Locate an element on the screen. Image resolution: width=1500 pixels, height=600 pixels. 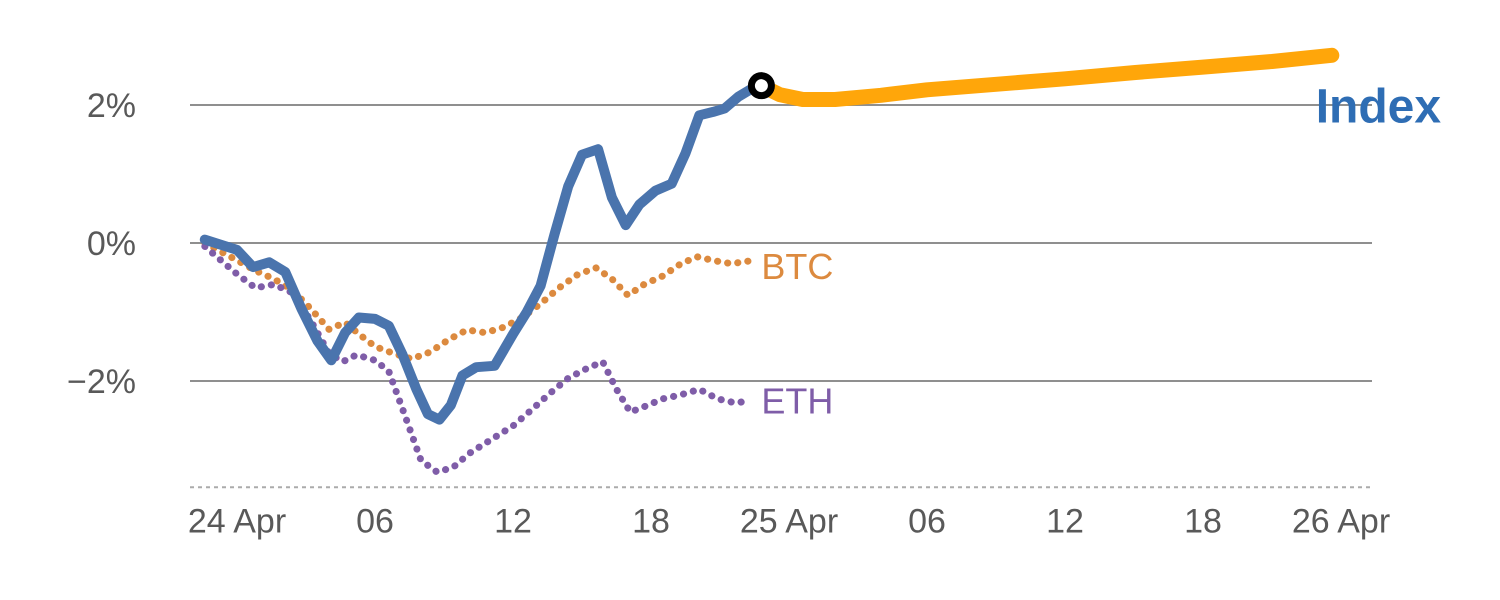
x-tick-label: 26 Apr is located at coordinates (1341, 521).